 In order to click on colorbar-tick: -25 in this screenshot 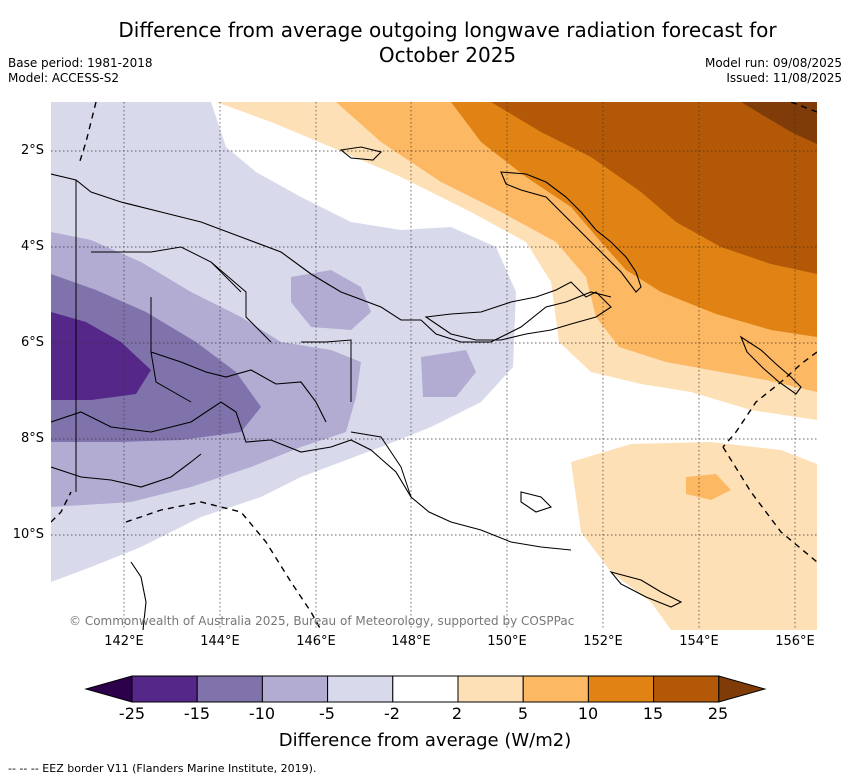, I will do `click(132, 713)`.